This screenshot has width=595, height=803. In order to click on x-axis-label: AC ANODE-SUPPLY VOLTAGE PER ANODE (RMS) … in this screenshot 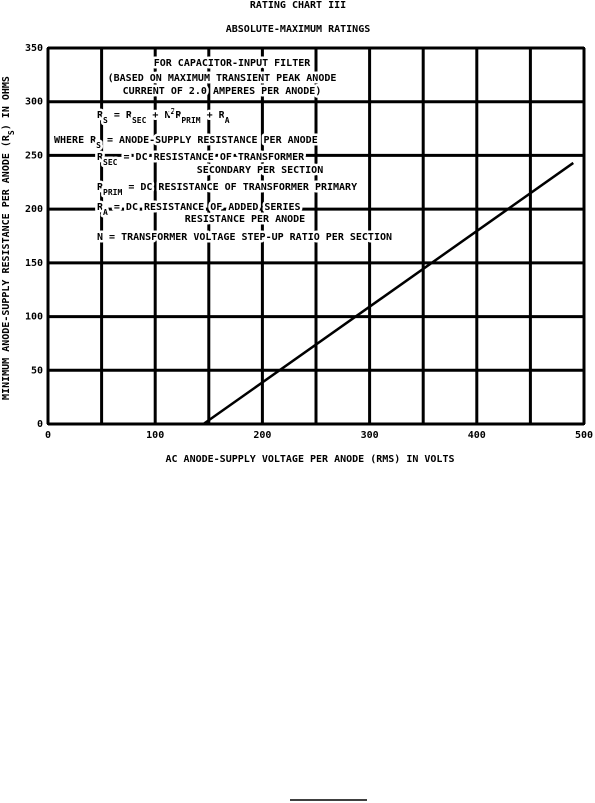, I will do `click(310, 459)`.